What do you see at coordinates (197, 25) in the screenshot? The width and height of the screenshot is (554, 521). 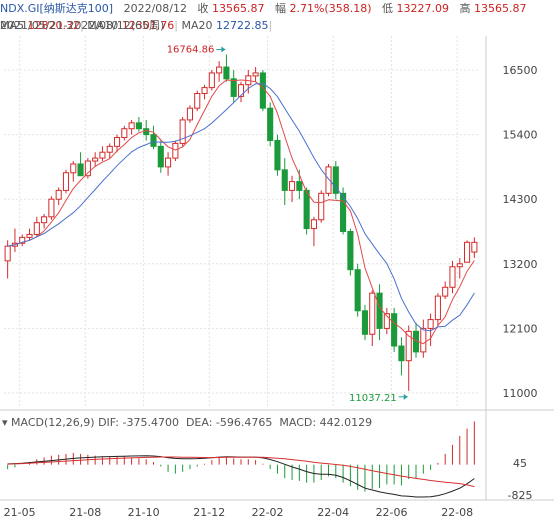 I see `ma20-label: MA20` at bounding box center [197, 25].